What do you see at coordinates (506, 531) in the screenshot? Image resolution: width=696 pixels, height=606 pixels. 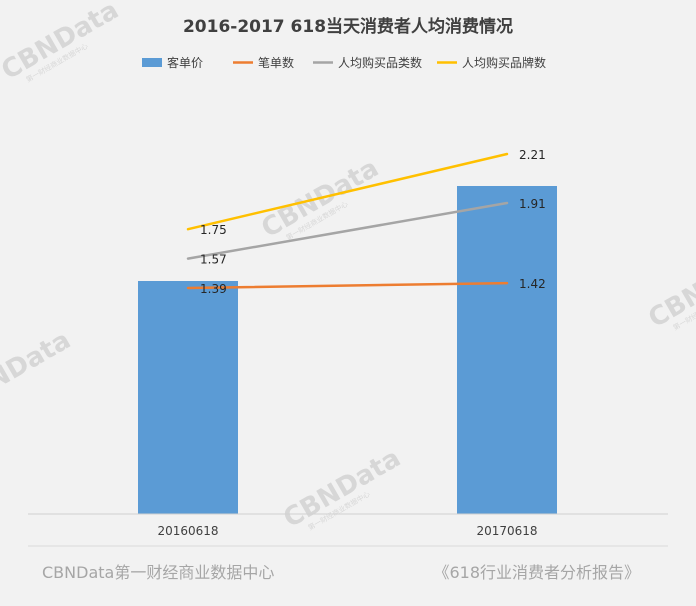 I see `x-tick-label: 20170618` at bounding box center [506, 531].